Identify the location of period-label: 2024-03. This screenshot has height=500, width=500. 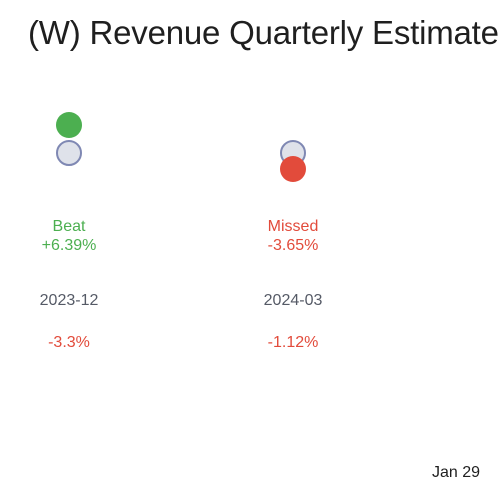
(293, 300).